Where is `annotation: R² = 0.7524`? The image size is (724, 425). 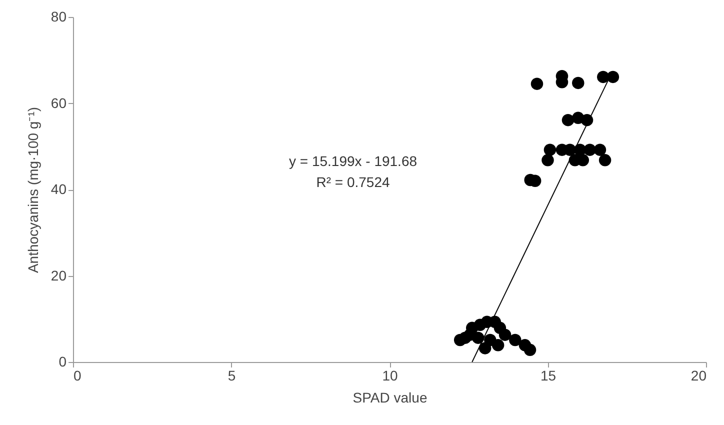
annotation: R² = 0.7524 is located at coordinates (353, 182).